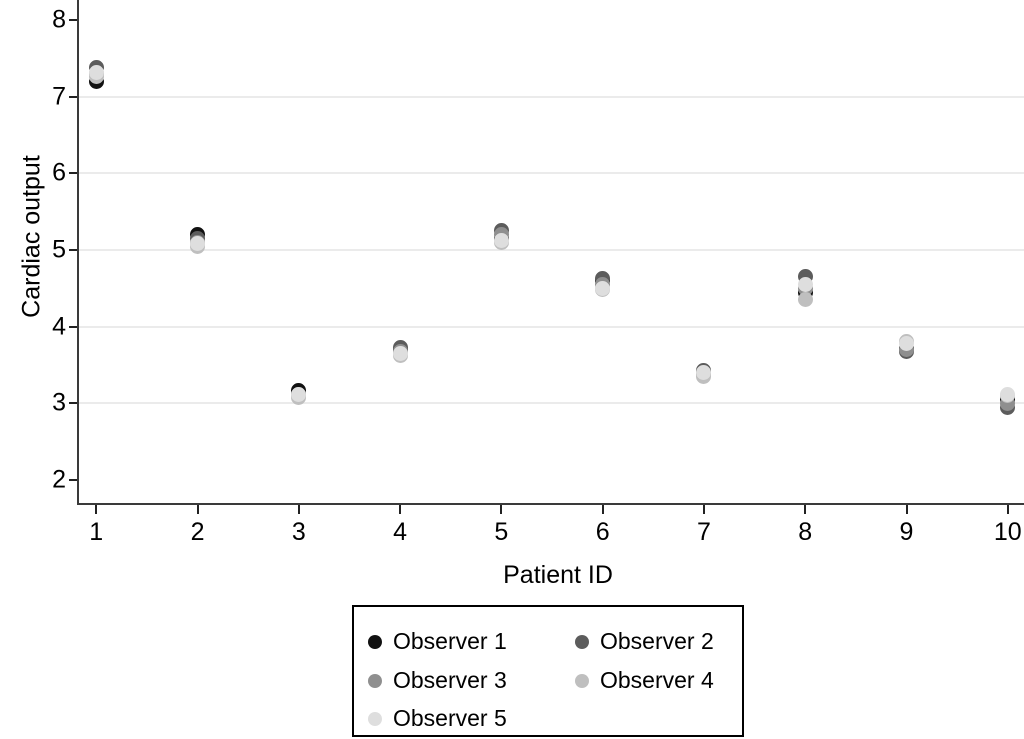 This screenshot has width=1024, height=739. I want to click on x-axis-title: Patient ID, so click(558, 575).